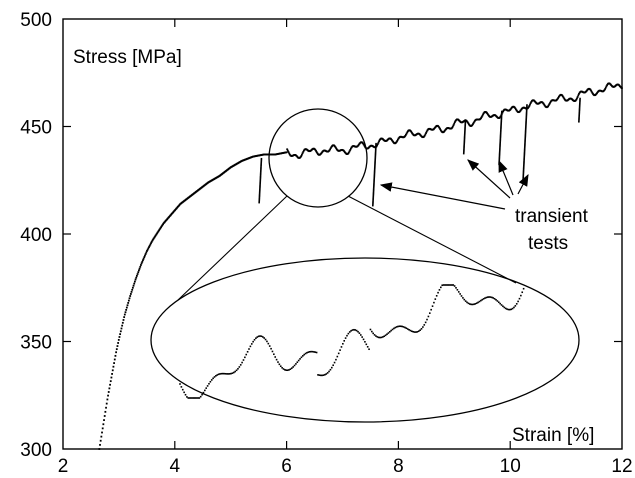 The image size is (635, 478). I want to click on y-tick-label: 300, so click(36, 450).